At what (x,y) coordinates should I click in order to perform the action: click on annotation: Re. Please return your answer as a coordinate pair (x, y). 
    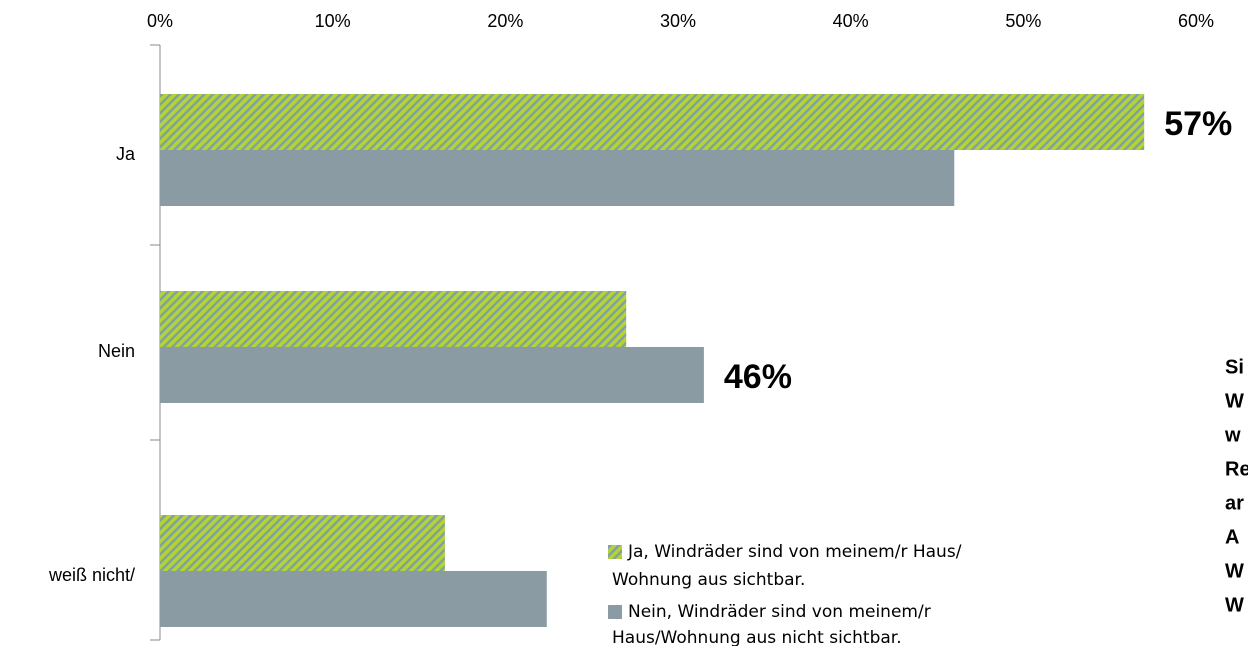
    Looking at the image, I should click on (1236, 469).